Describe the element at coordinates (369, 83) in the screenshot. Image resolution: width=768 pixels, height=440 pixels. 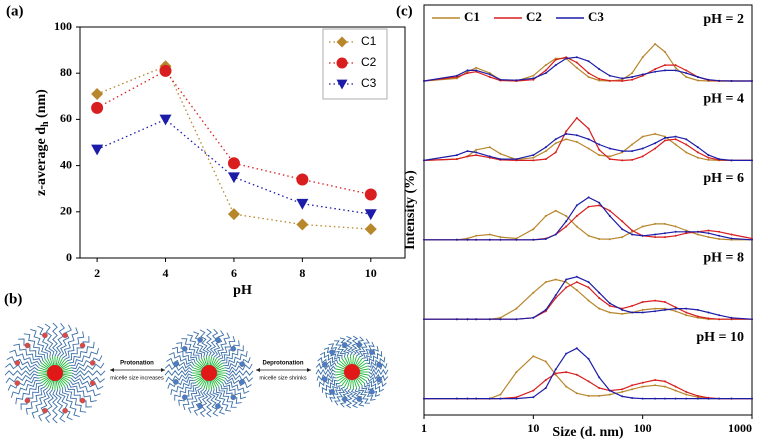
I see `legend-label: C3` at that location.